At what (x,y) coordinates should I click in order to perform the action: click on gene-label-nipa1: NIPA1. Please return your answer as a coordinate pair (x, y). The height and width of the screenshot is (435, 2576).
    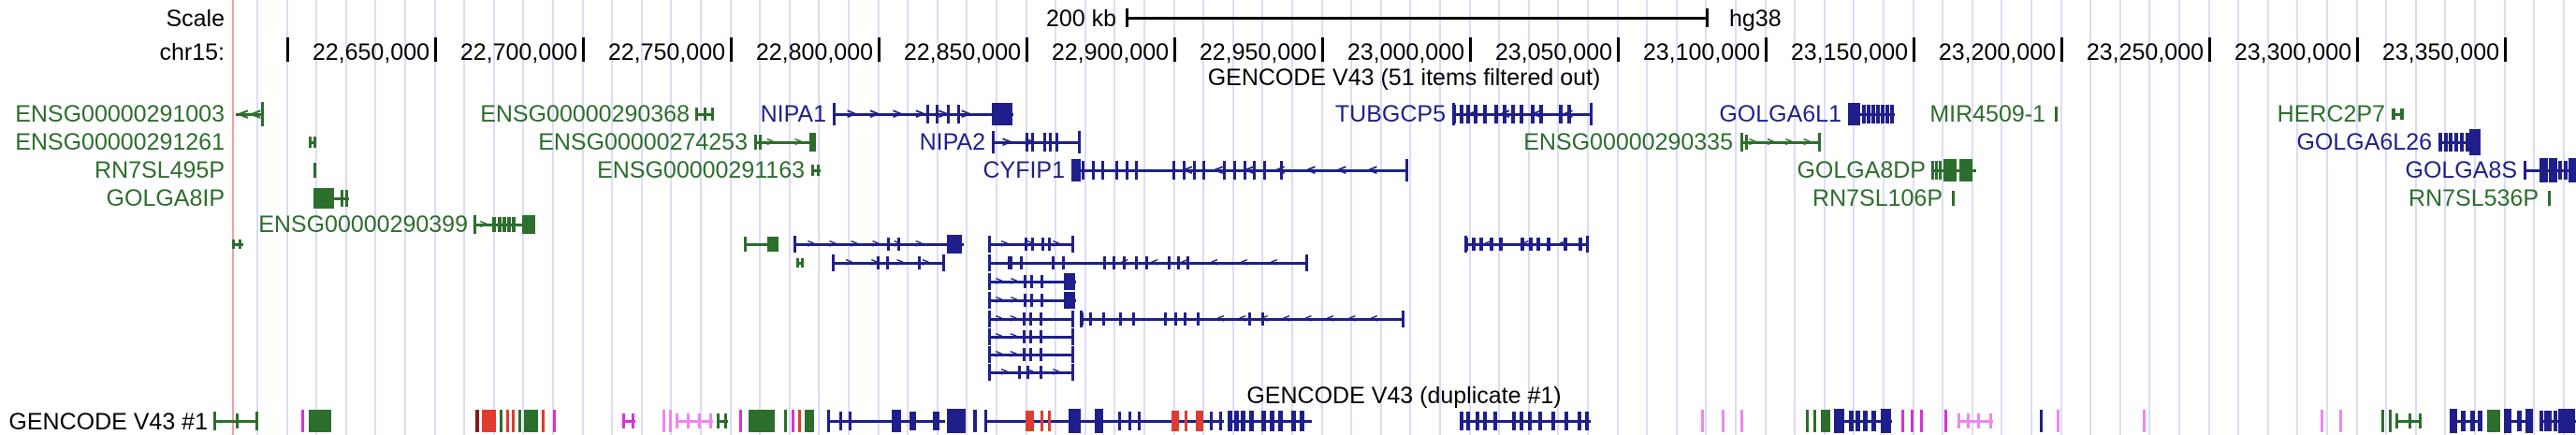
    Looking at the image, I should click on (793, 114).